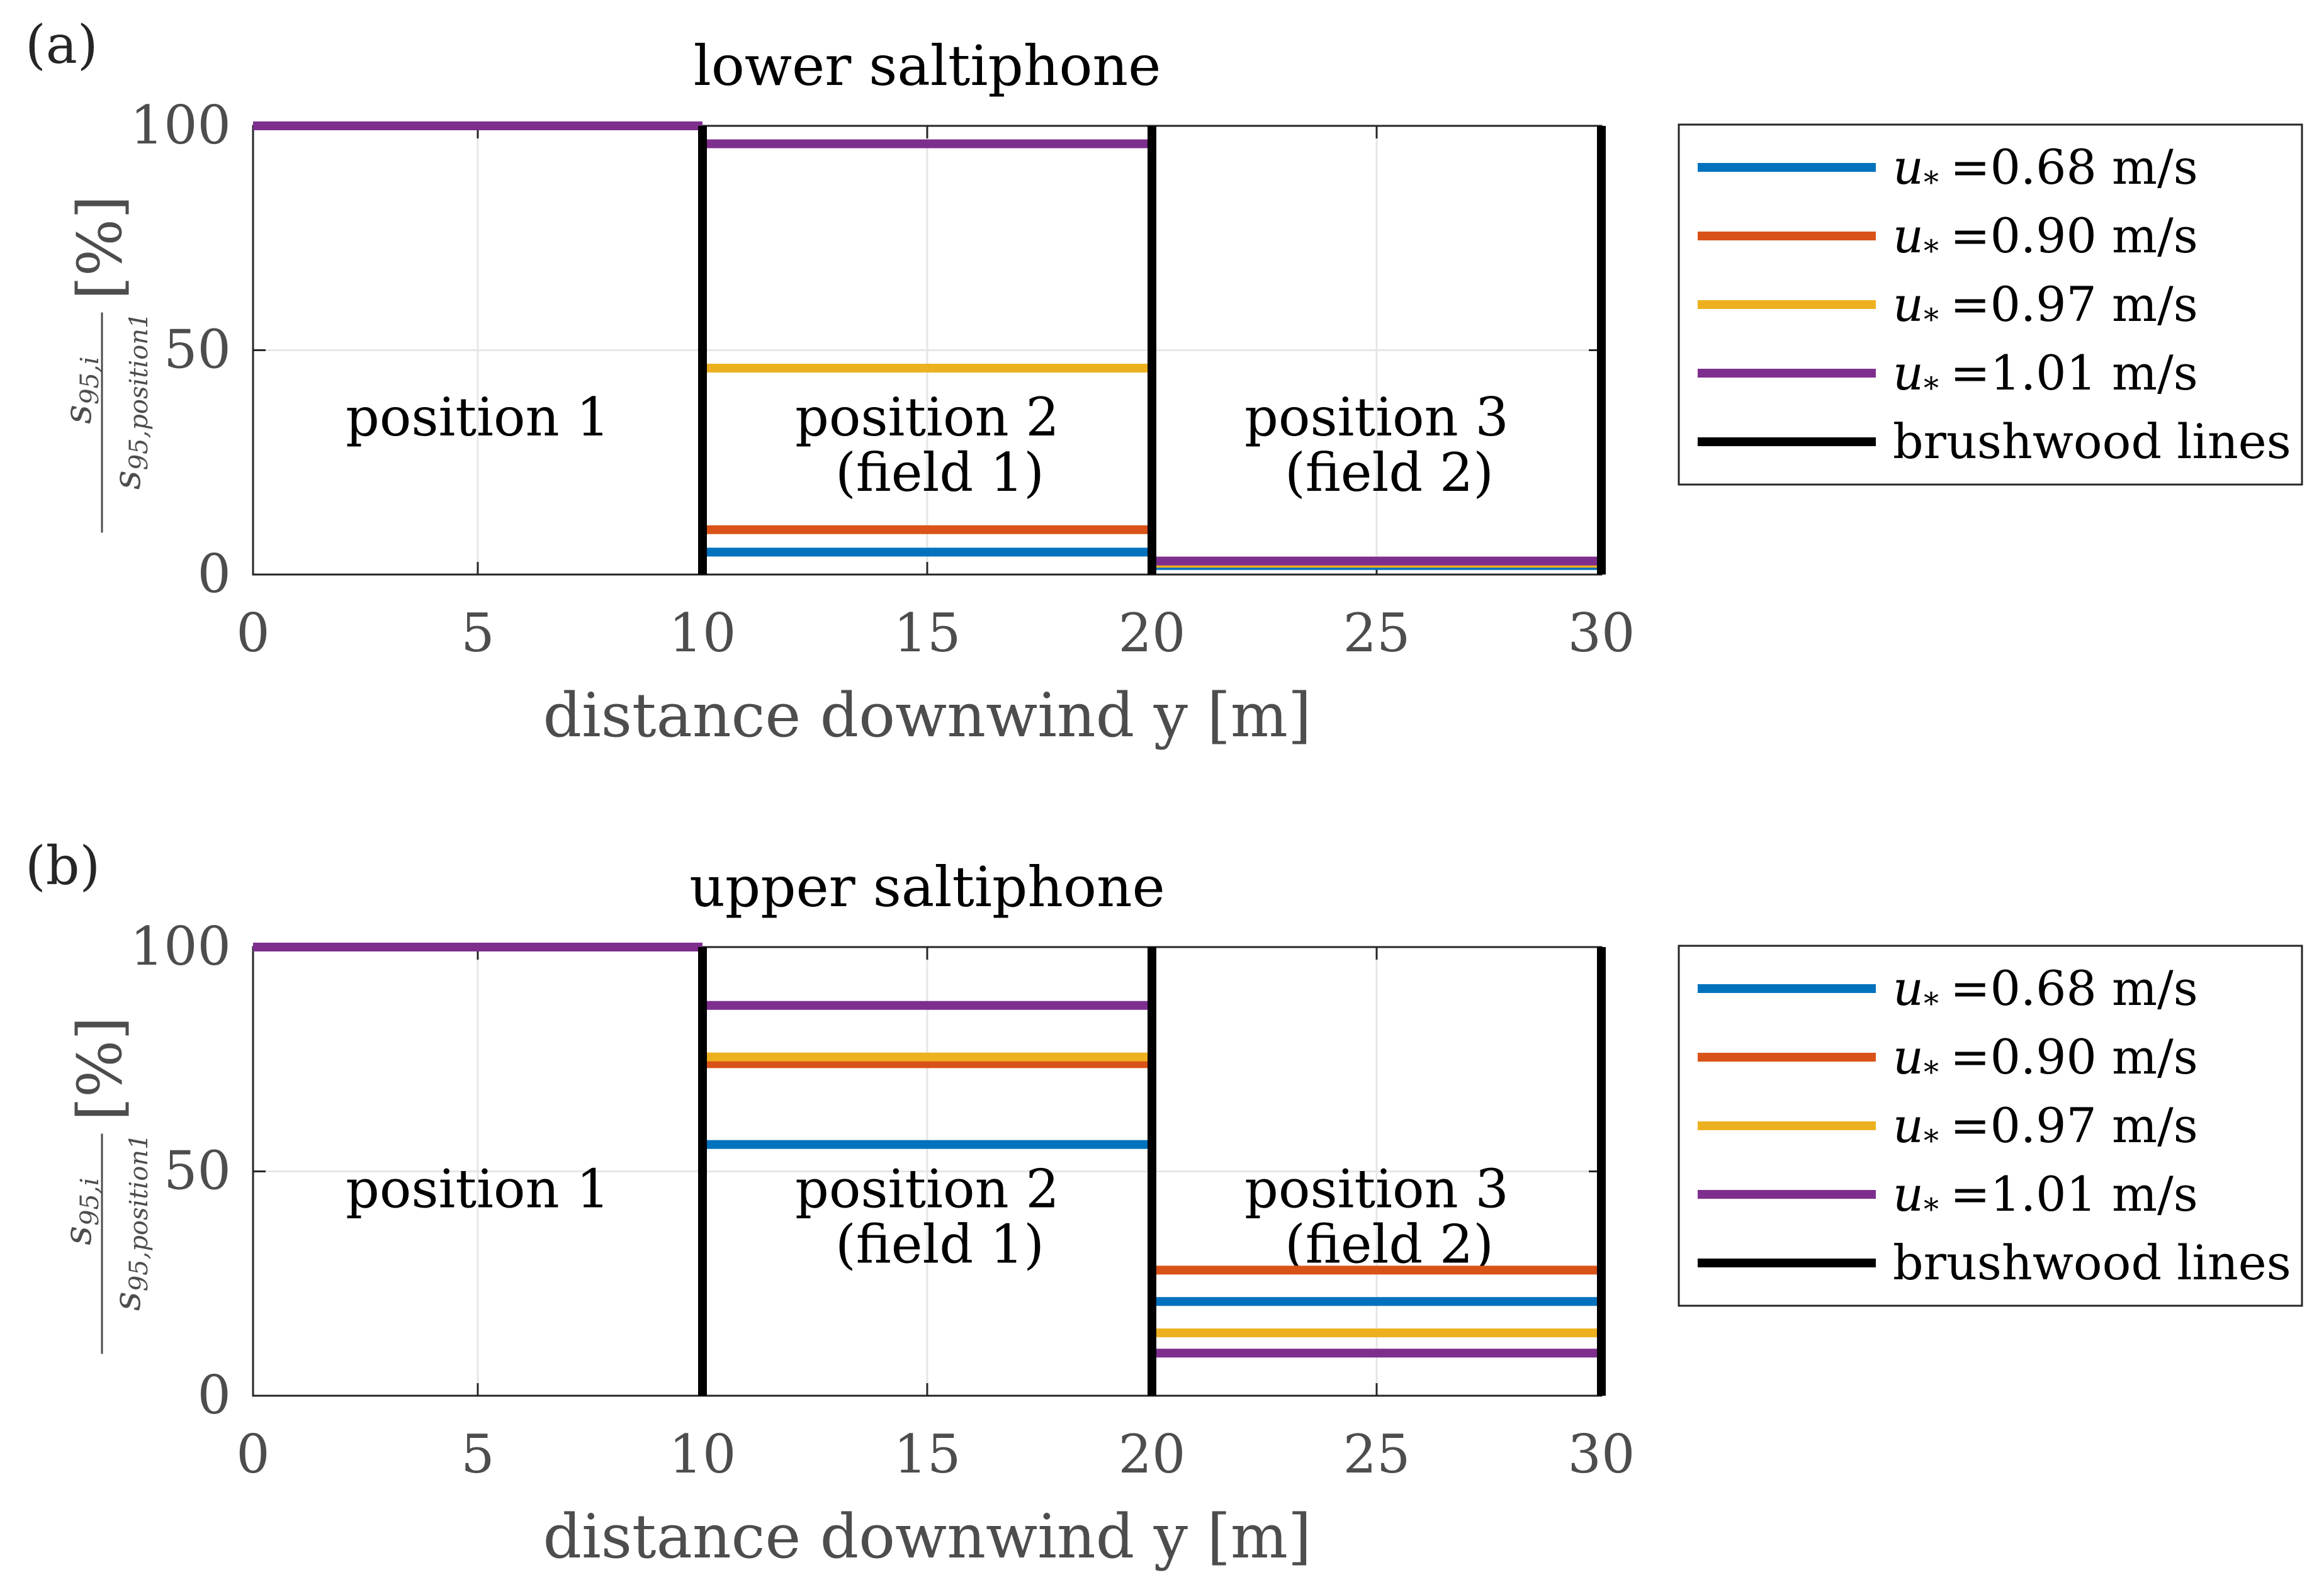  What do you see at coordinates (927, 65) in the screenshot?
I see `chart-title: lower saltiphone` at bounding box center [927, 65].